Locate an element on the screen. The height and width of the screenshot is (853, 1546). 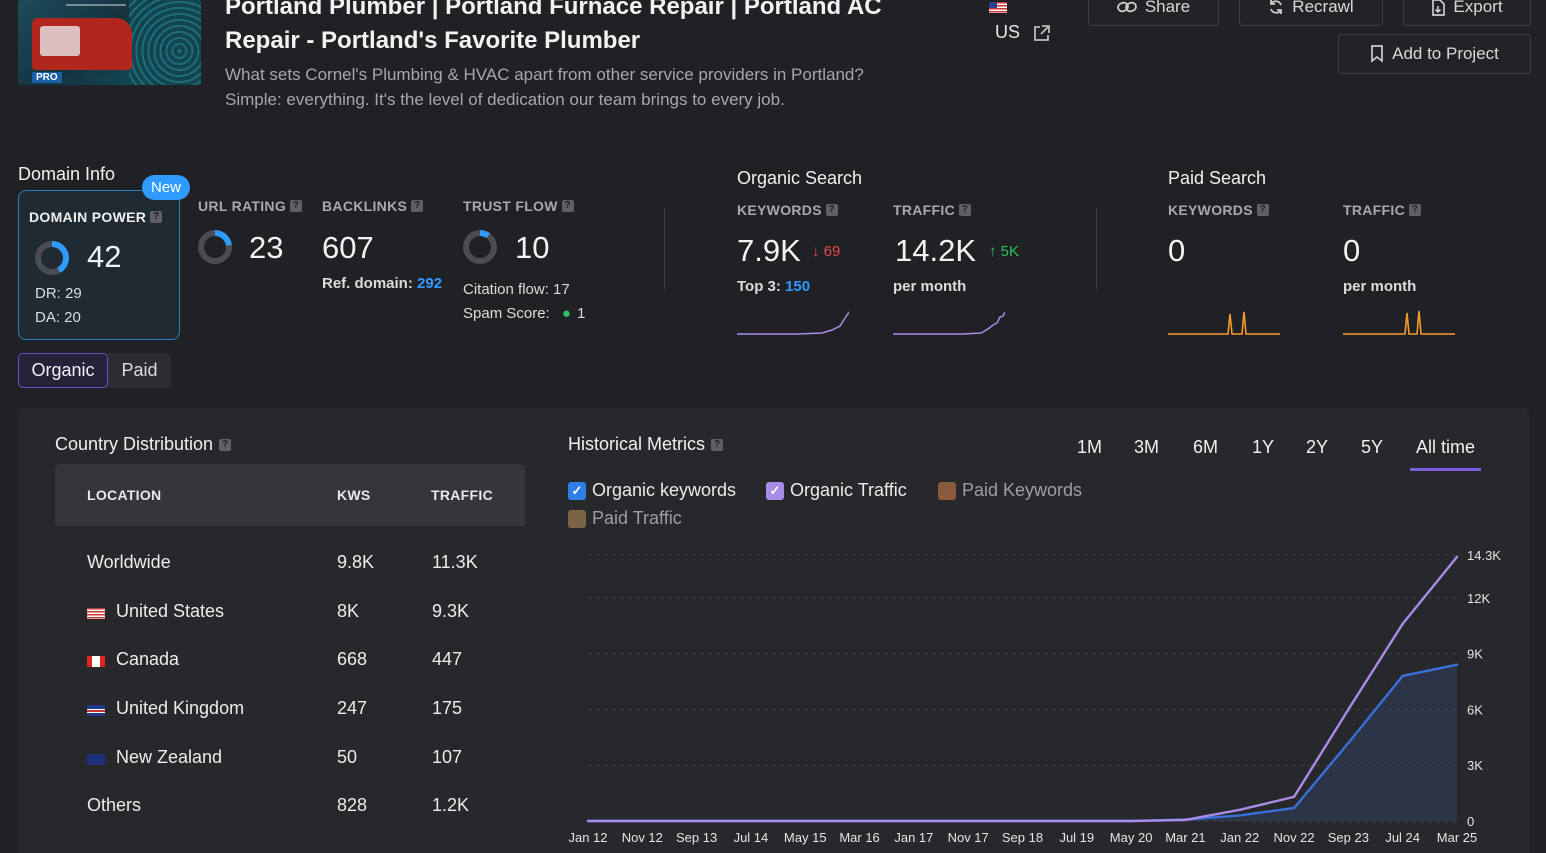
range-all-time: All time is located at coordinates (1446, 454).